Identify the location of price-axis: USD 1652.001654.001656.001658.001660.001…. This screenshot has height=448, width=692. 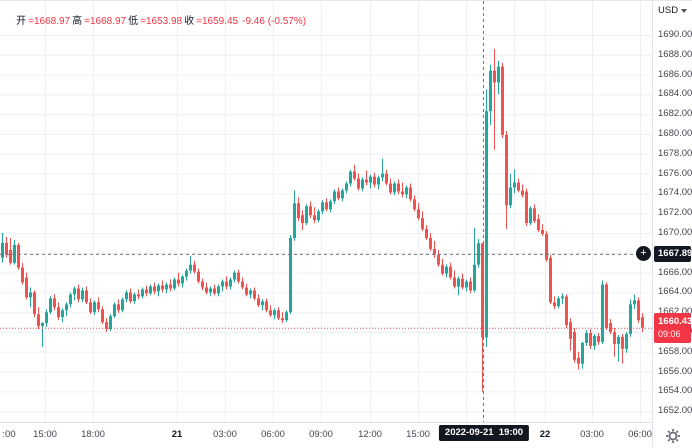
(672, 224).